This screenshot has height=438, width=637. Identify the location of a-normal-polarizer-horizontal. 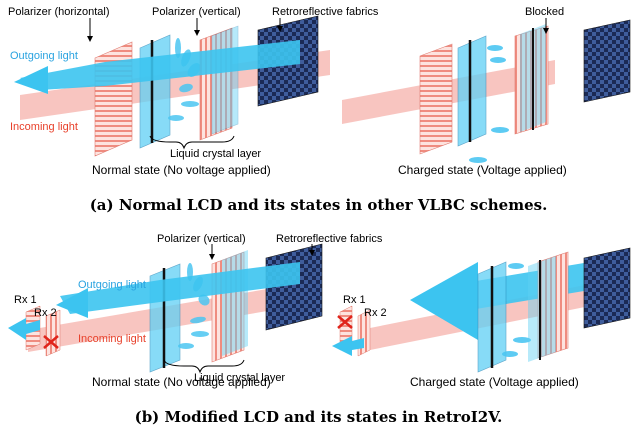
(113, 99).